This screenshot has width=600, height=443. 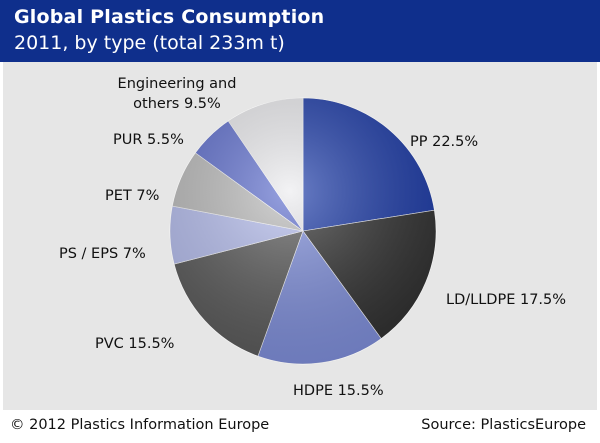 What do you see at coordinates (149, 43) in the screenshot?
I see `chart-subtitle: 2011, by type (total 233m t)` at bounding box center [149, 43].